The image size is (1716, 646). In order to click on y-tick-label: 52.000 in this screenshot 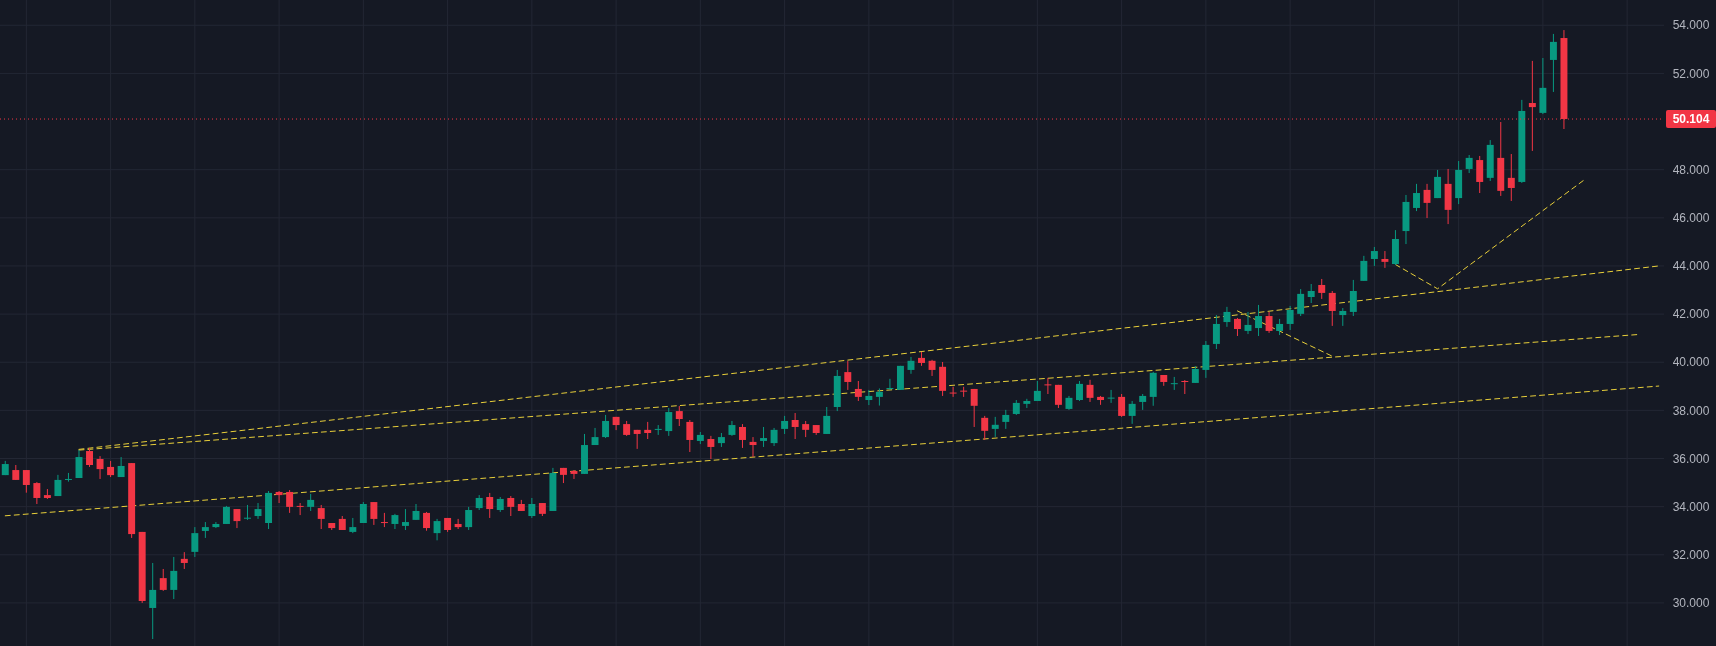, I will do `click(1691, 73)`.